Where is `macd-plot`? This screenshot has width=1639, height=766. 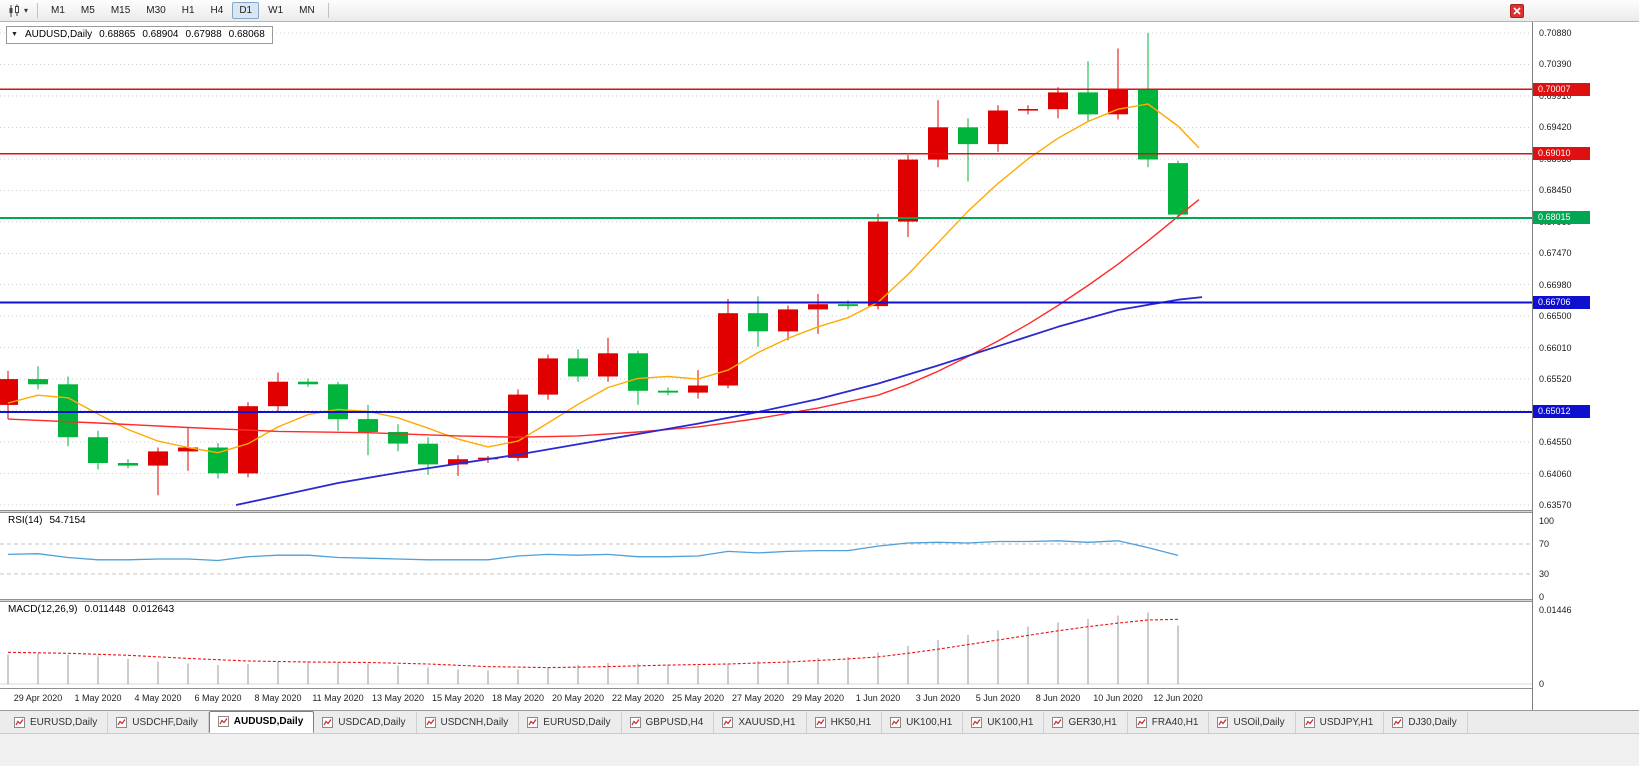 macd-plot is located at coordinates (766, 645).